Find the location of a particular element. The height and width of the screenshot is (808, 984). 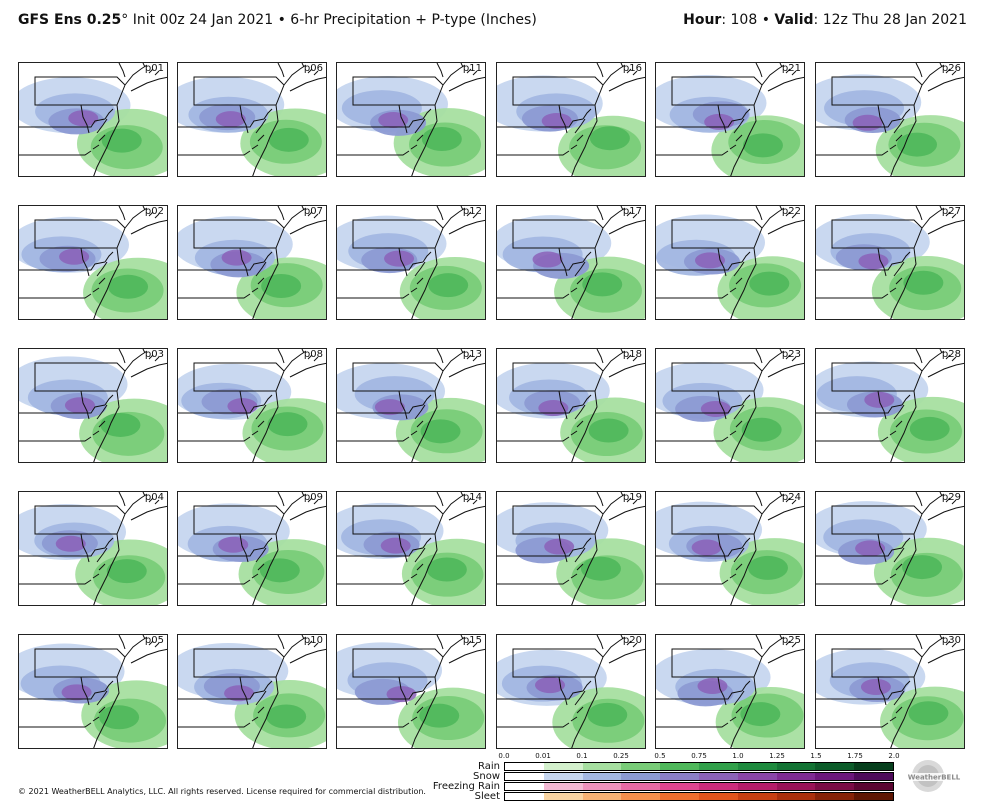

member-label: p01 is located at coordinates (154, 68).